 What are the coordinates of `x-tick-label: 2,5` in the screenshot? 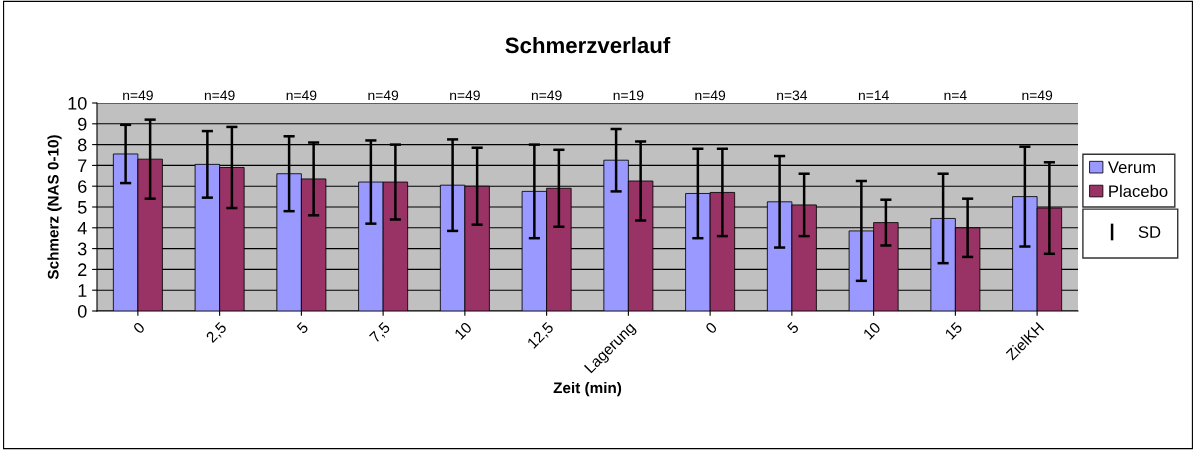 It's located at (217, 333).